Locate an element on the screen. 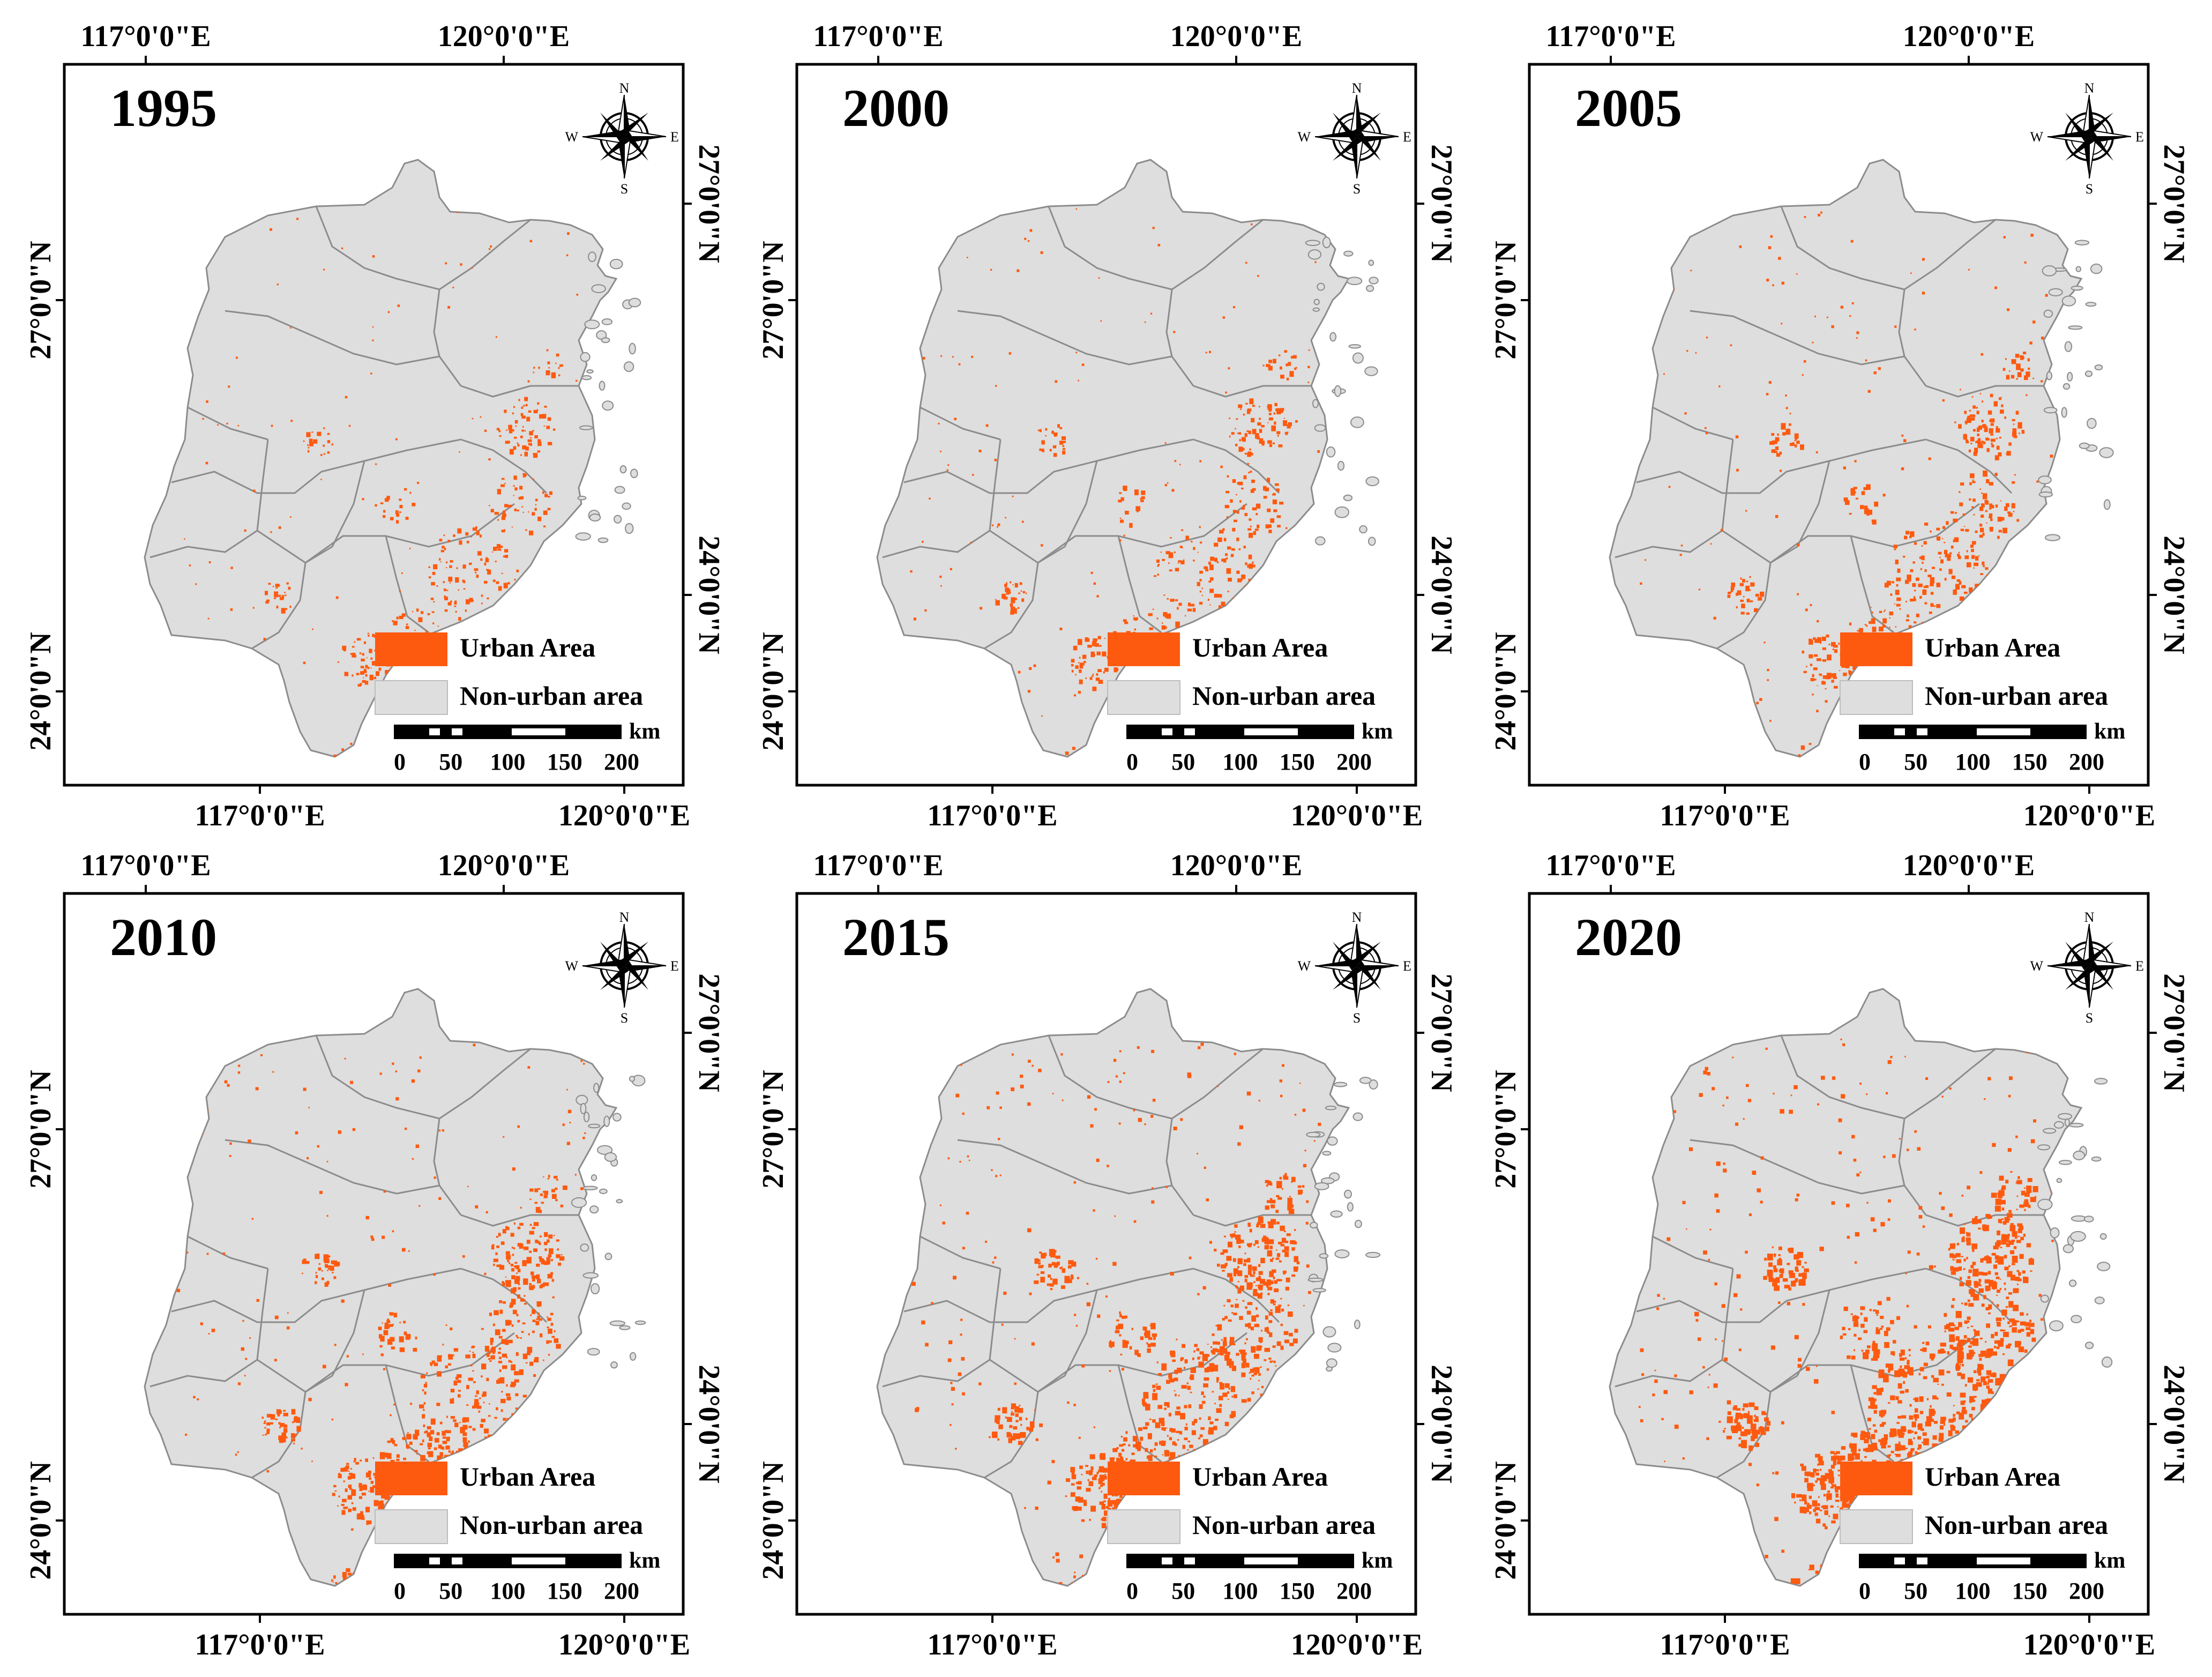 This screenshot has height=1677, width=2212. scale-bar-tick-label: 150 is located at coordinates (2029, 762).